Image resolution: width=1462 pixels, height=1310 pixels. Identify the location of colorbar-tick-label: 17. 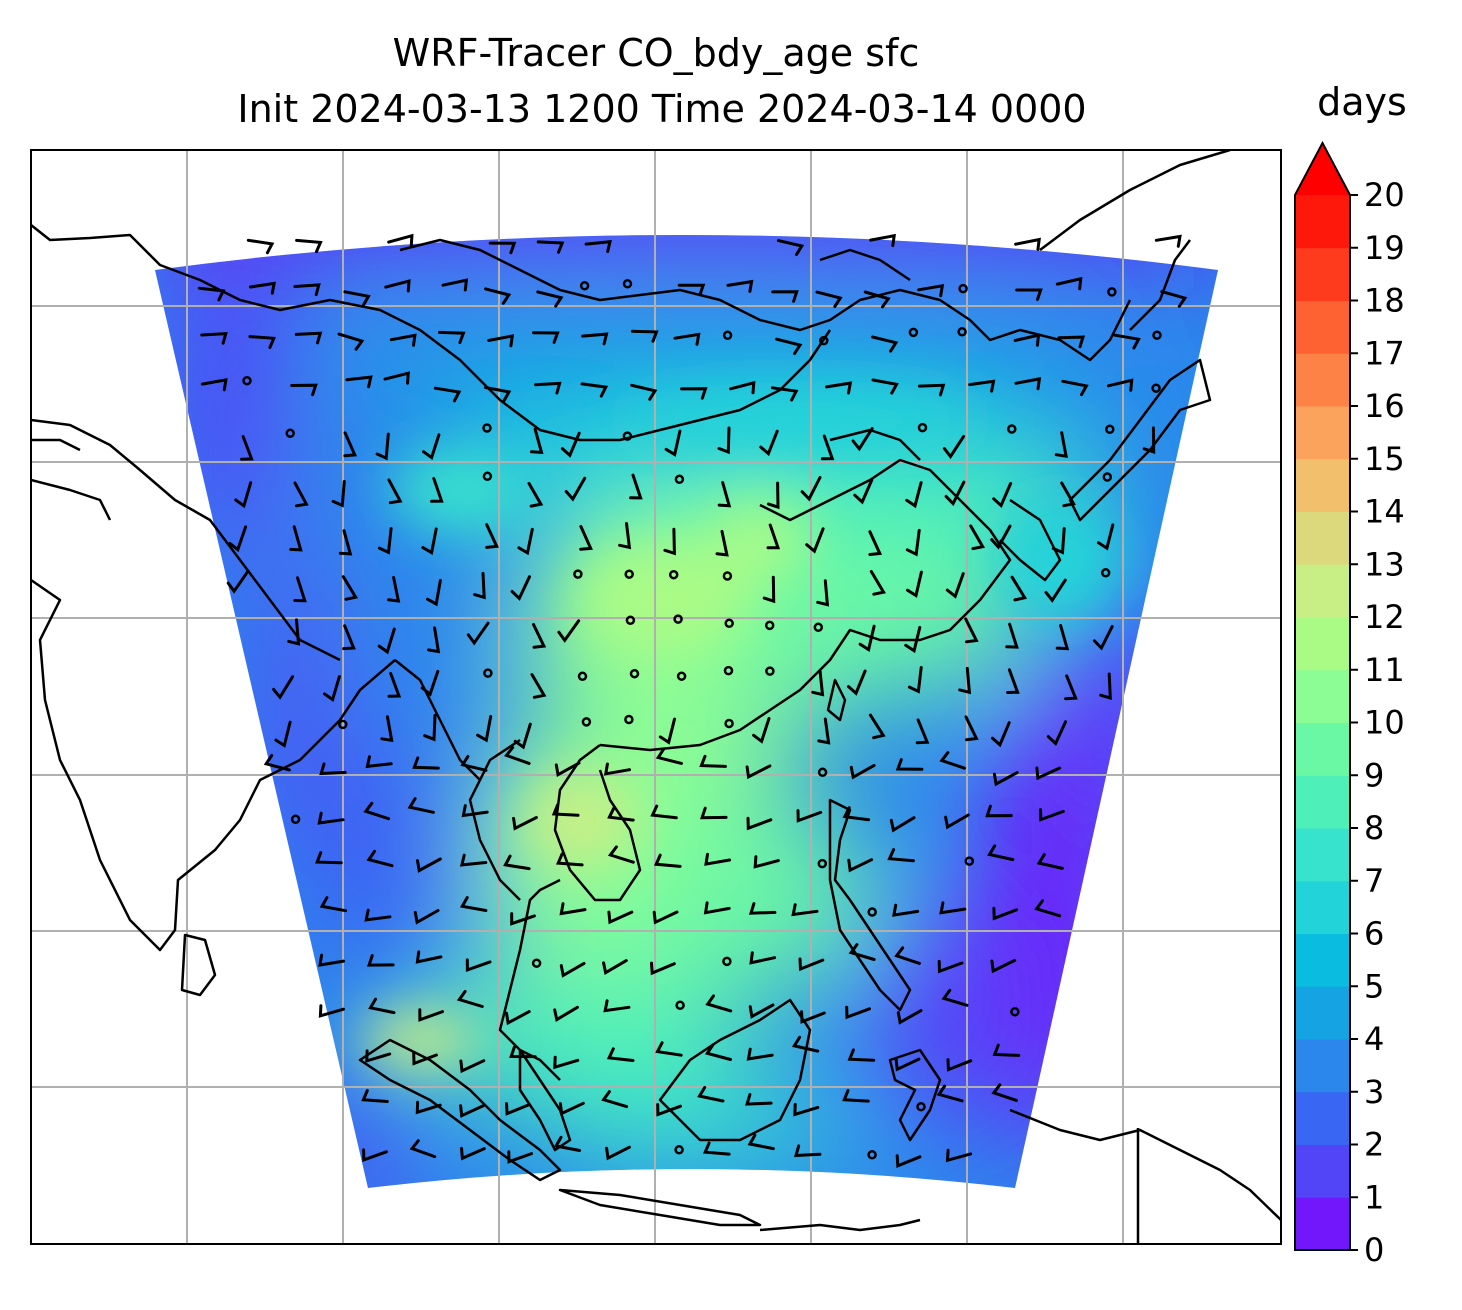
(1384, 353).